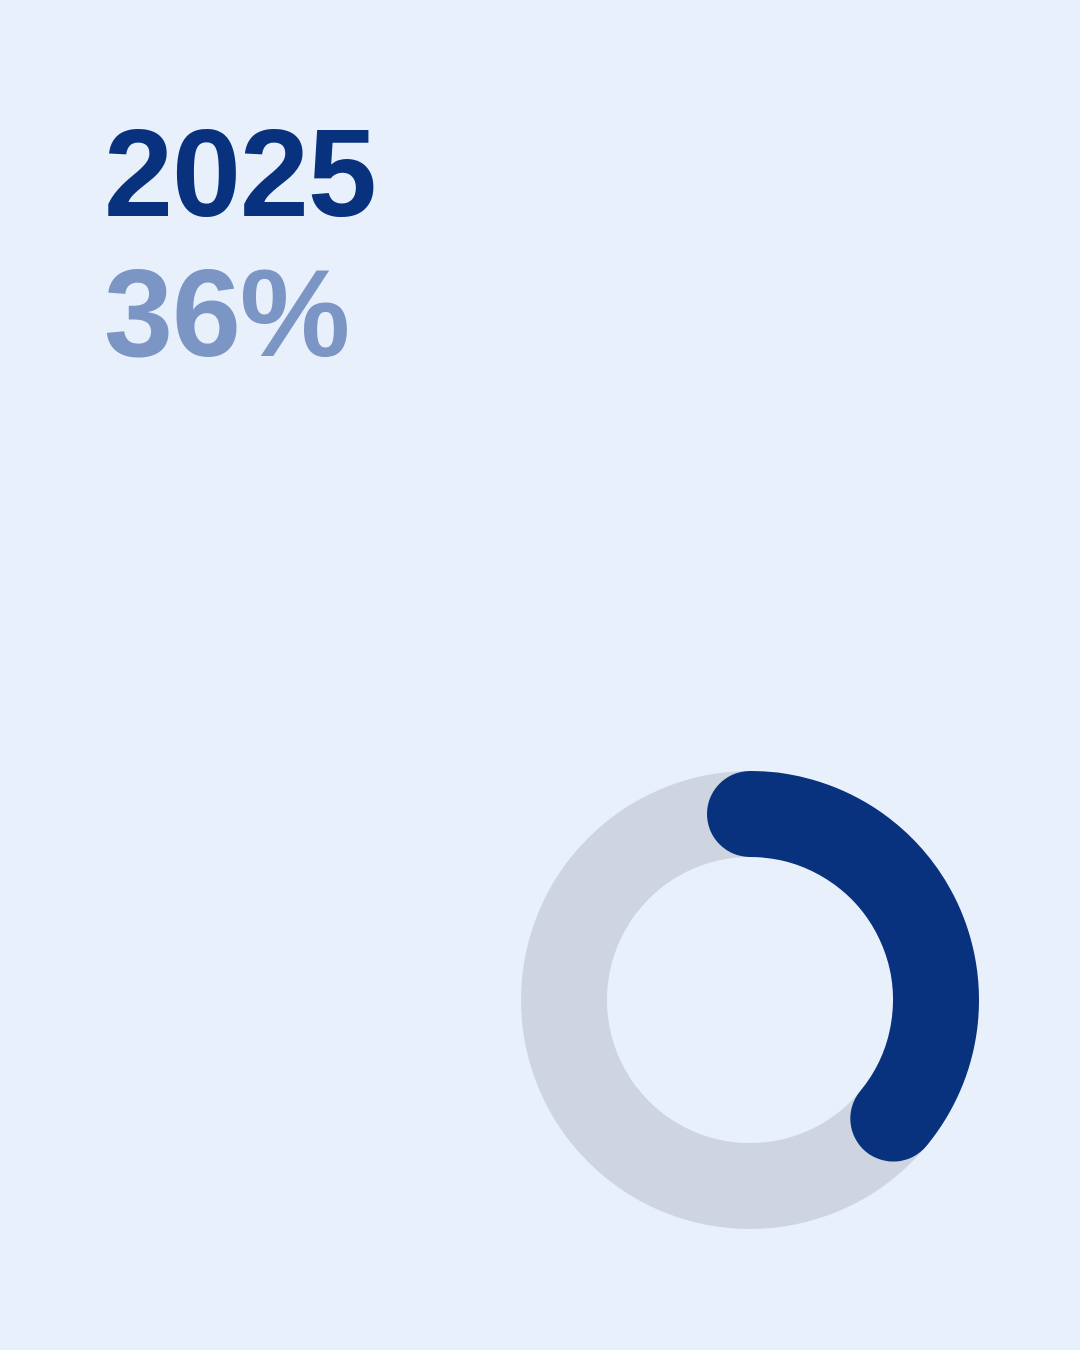 The width and height of the screenshot is (1080, 1350). What do you see at coordinates (240, 174) in the screenshot?
I see `year-label: 2025` at bounding box center [240, 174].